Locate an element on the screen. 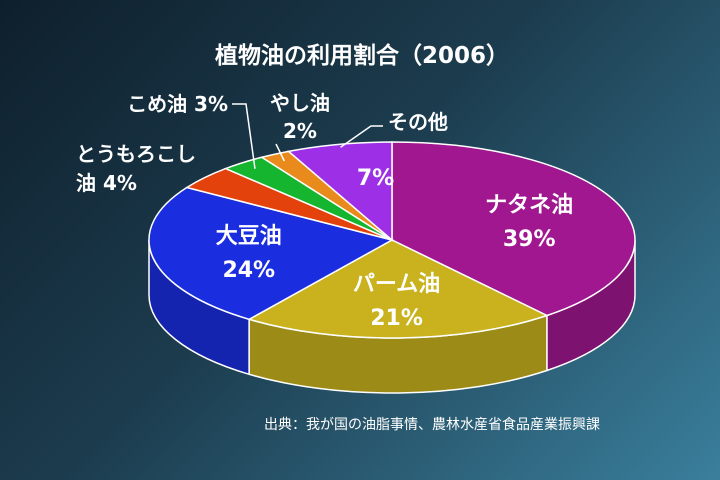  outer-label-line2-とうもろこし油: 油 4% is located at coordinates (106, 183).